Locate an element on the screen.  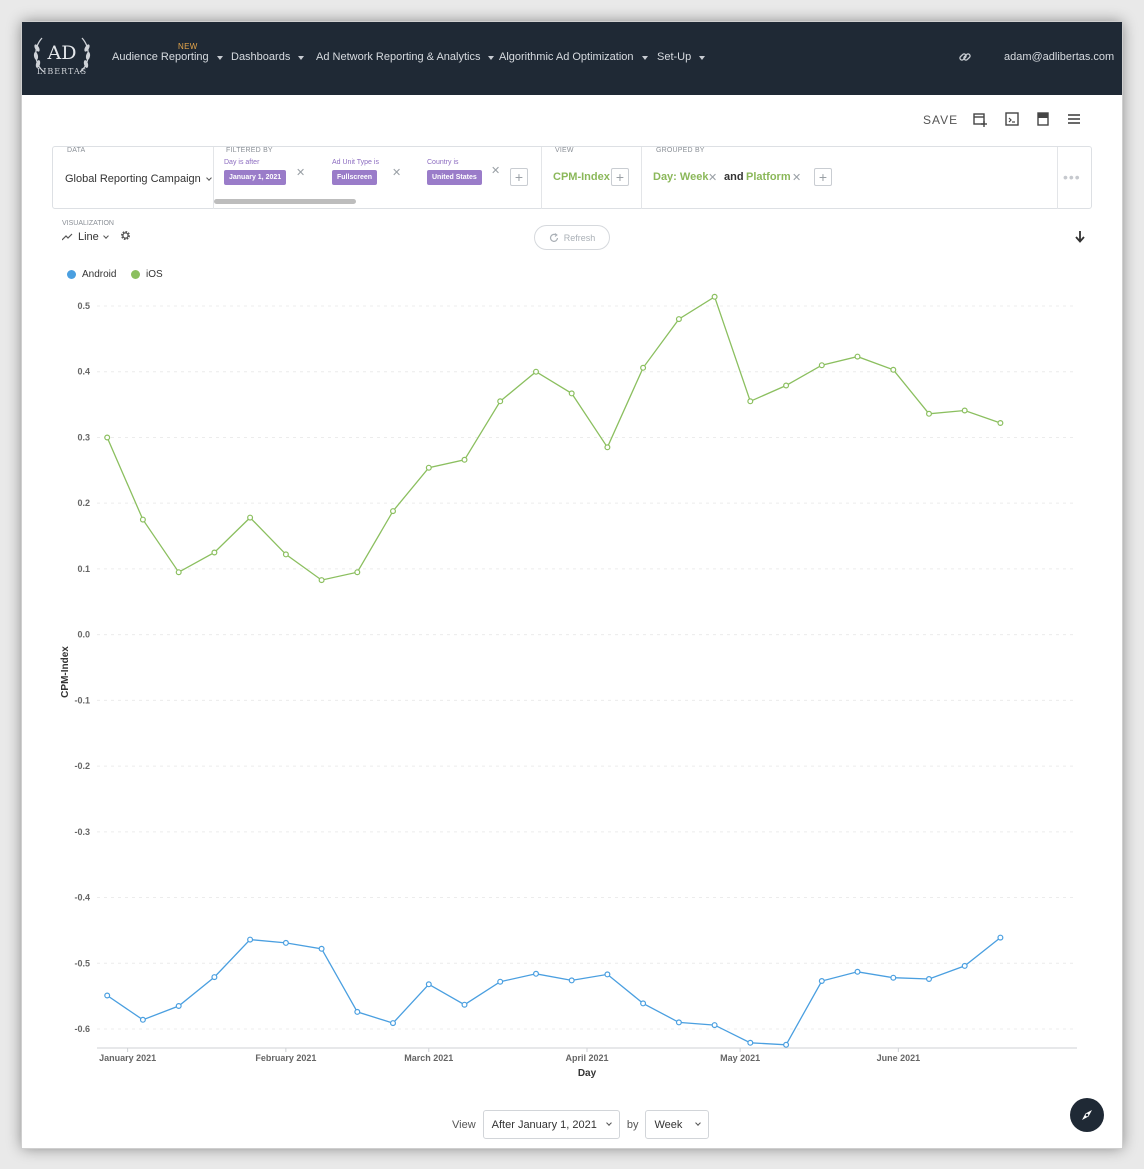
view-metric: CPM-Index is located at coordinates (581, 177).